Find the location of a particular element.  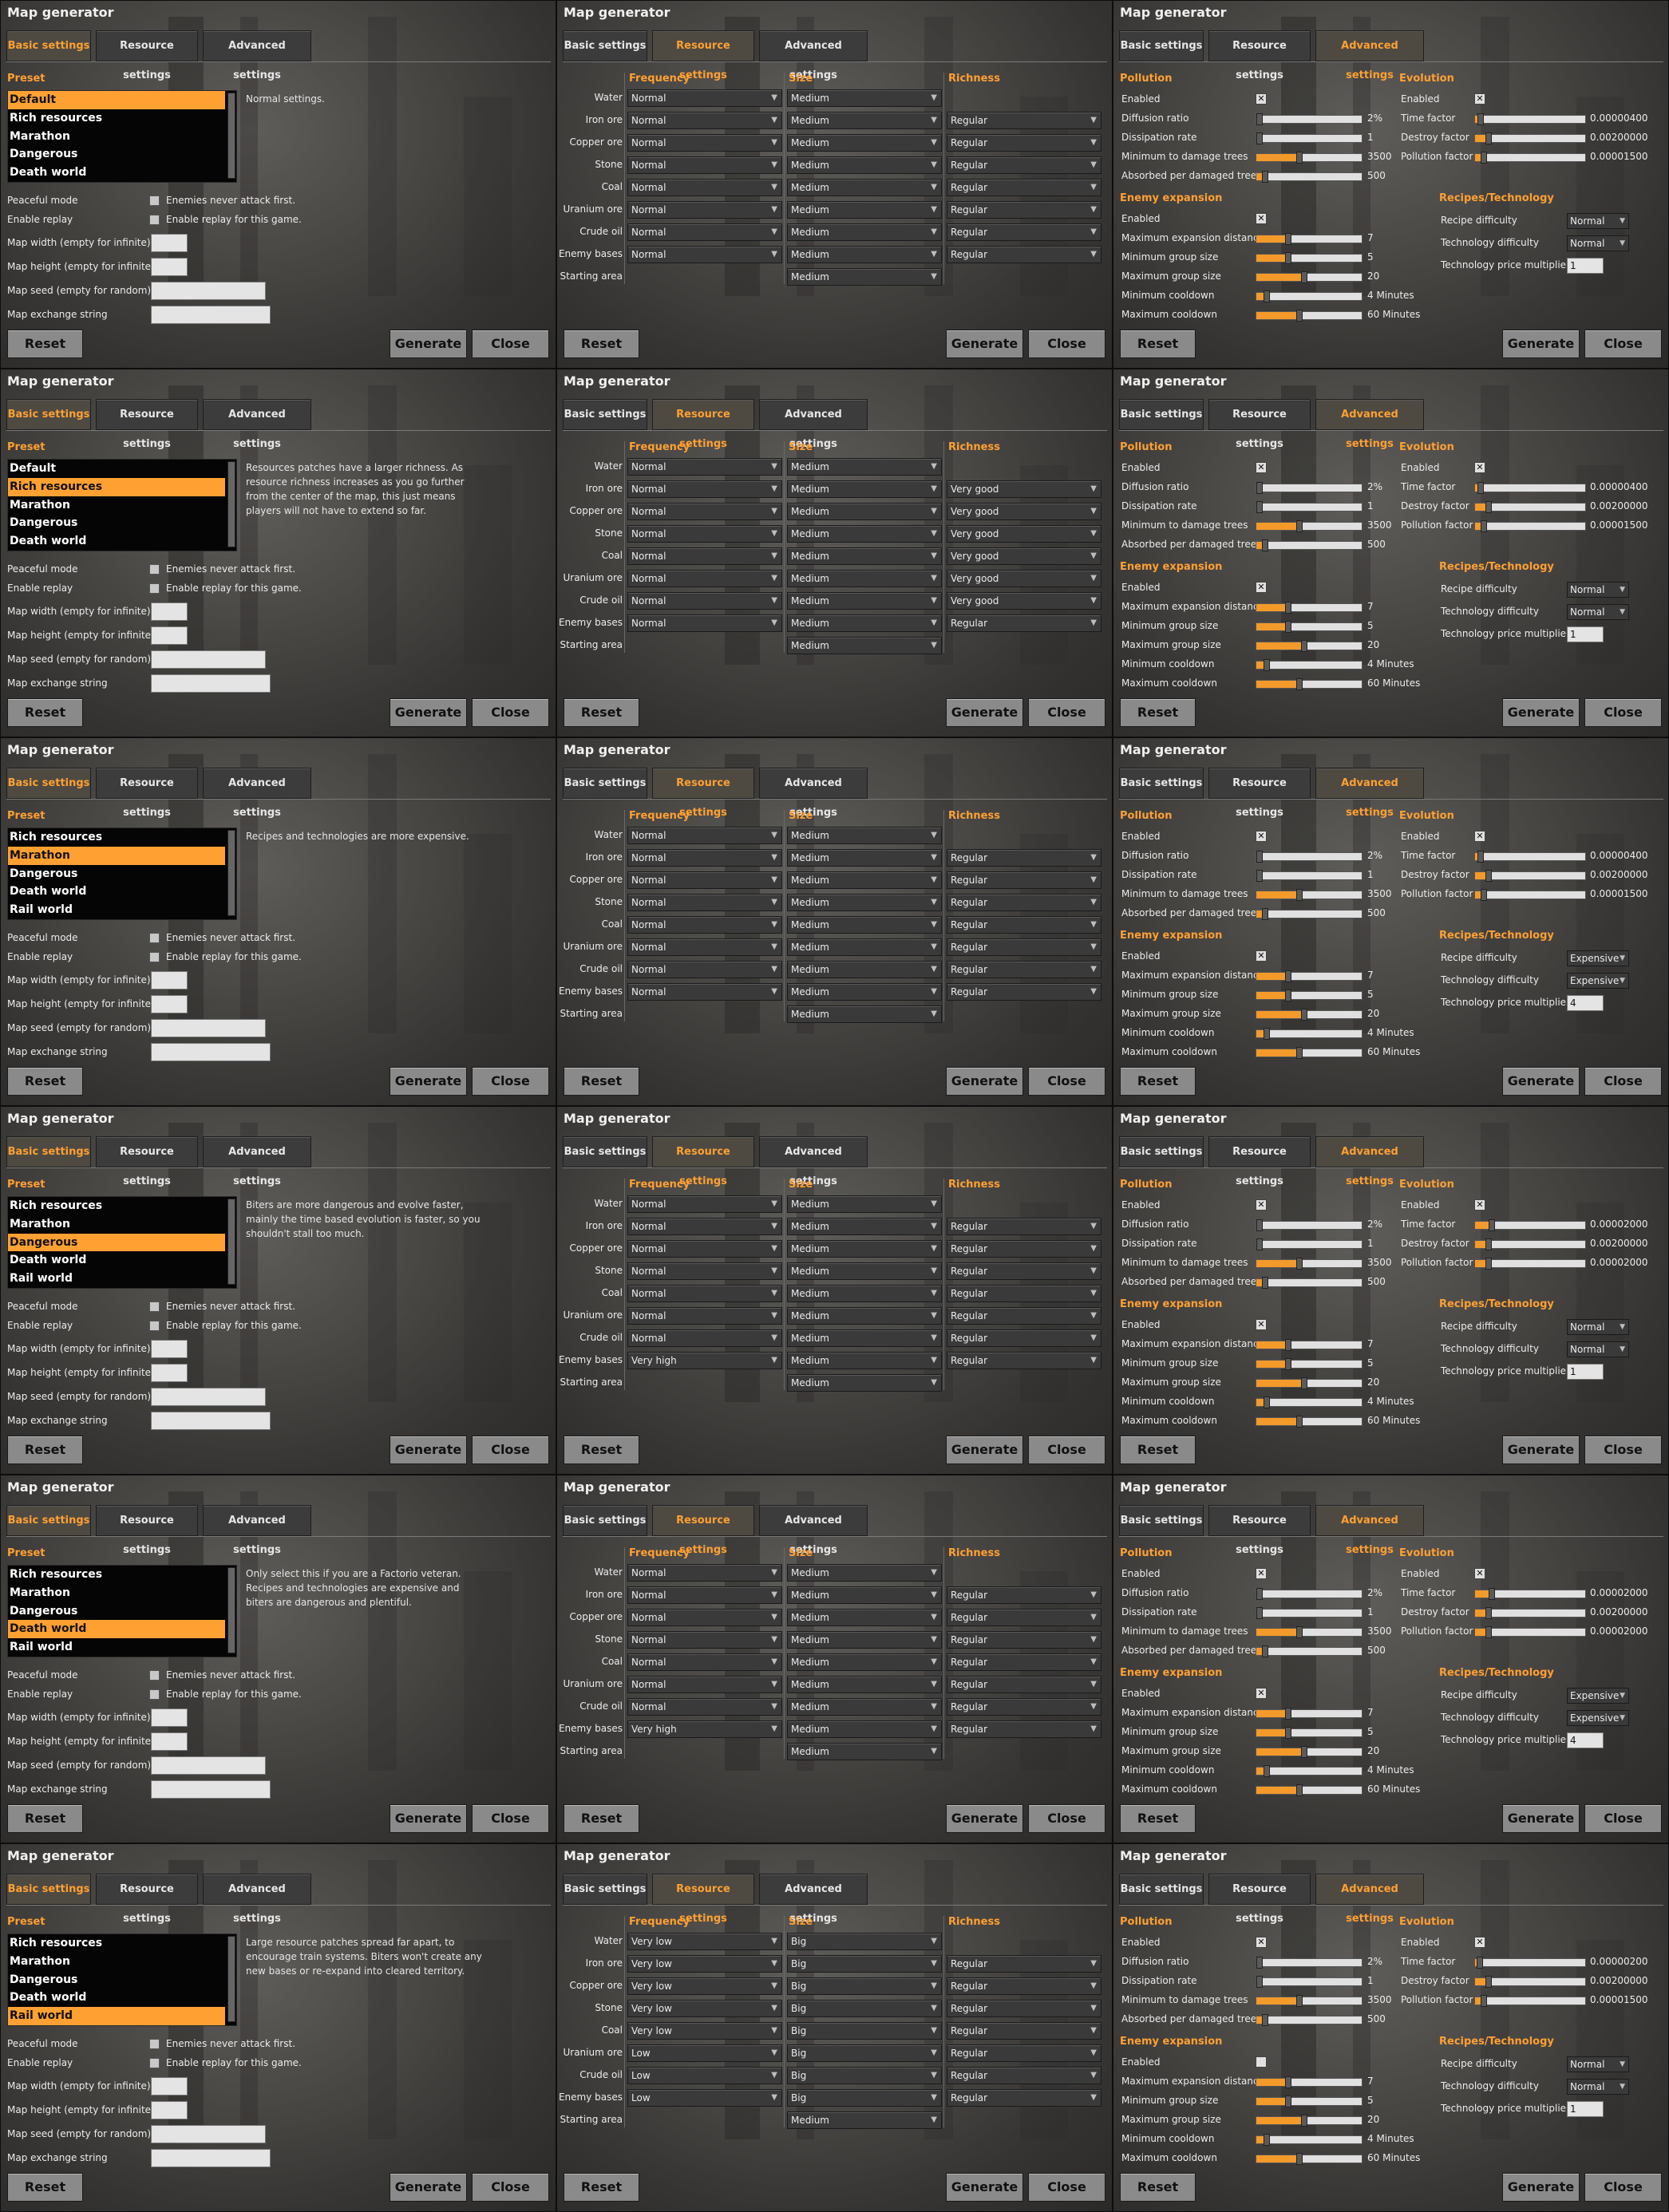

frequency-dropdown: Low ▼ is located at coordinates (704, 2053).